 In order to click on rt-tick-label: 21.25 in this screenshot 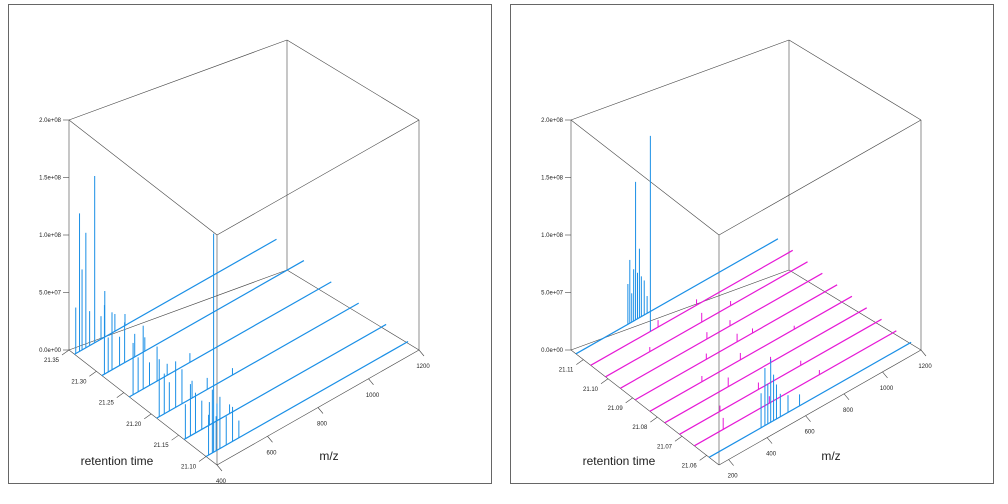, I will do `click(107, 404)`.